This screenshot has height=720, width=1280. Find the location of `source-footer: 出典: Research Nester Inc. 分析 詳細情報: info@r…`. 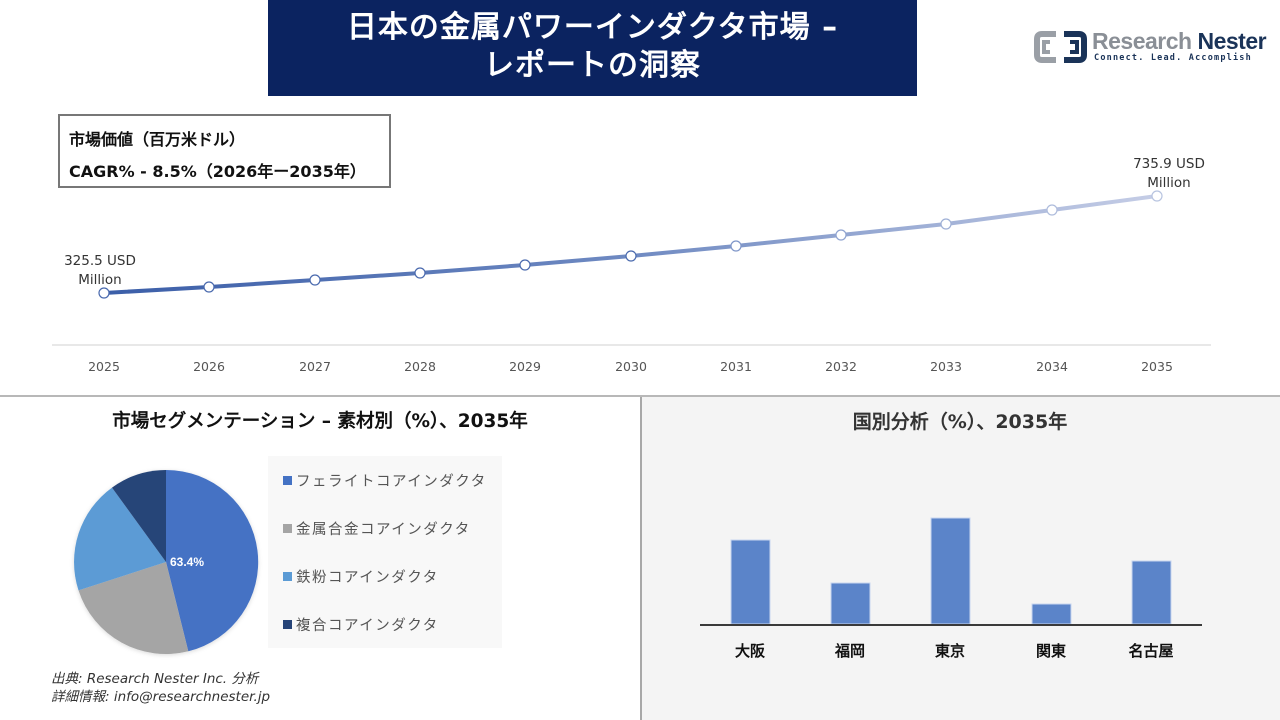

source-footer: 出典: Research Nester Inc. 分析 詳細情報: info@r… is located at coordinates (160, 688).